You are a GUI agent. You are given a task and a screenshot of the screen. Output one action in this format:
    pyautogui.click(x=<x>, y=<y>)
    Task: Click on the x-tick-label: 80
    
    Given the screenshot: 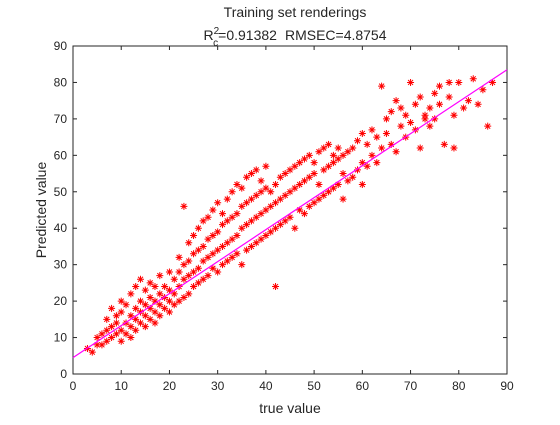 What is the action you would take?
    pyautogui.click(x=459, y=386)
    